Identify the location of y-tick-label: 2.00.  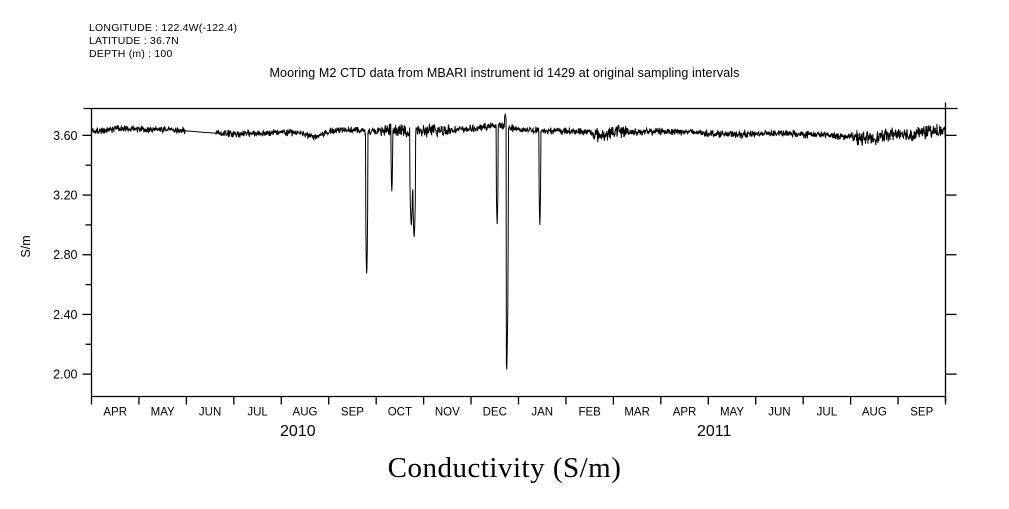
(65, 375).